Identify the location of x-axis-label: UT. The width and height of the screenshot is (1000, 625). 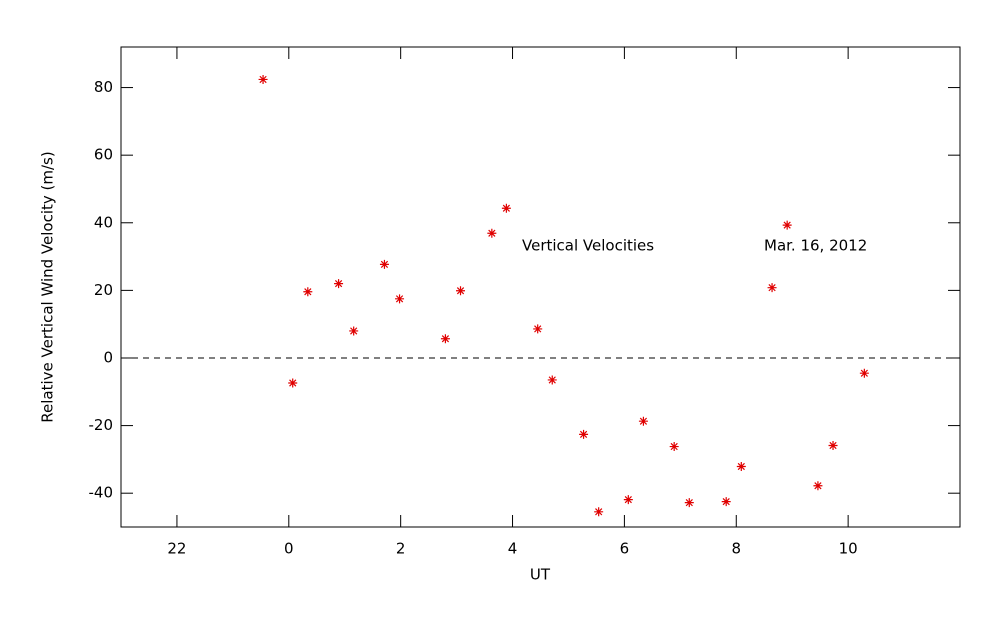
(540, 575).